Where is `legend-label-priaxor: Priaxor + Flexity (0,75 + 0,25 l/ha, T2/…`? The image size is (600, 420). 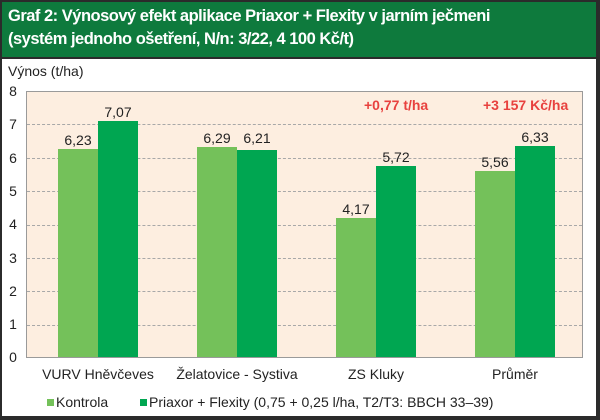 legend-label-priaxor: Priaxor + Flexity (0,75 + 0,25 l/ha, T2/… is located at coordinates (321, 402).